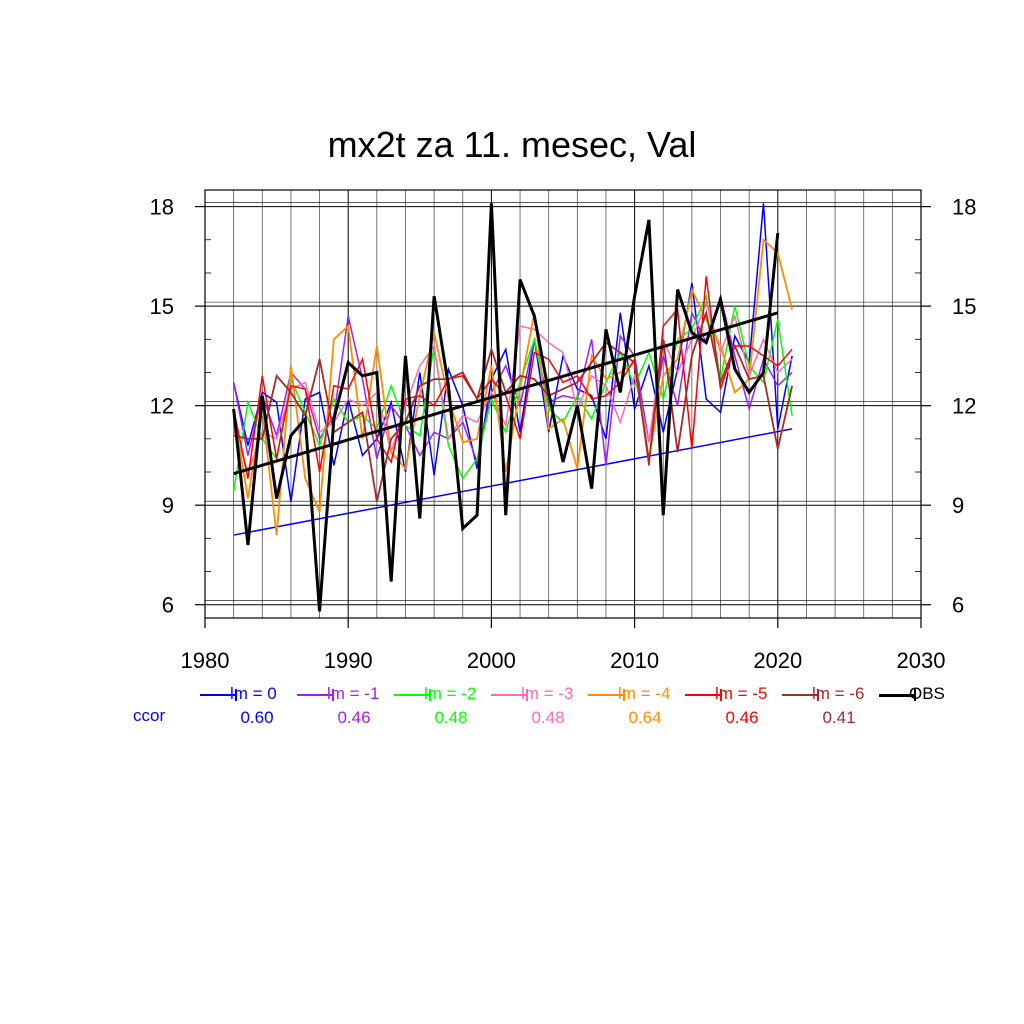 This screenshot has width=1024, height=1024. I want to click on x-tick-label: 2010, so click(634, 660).